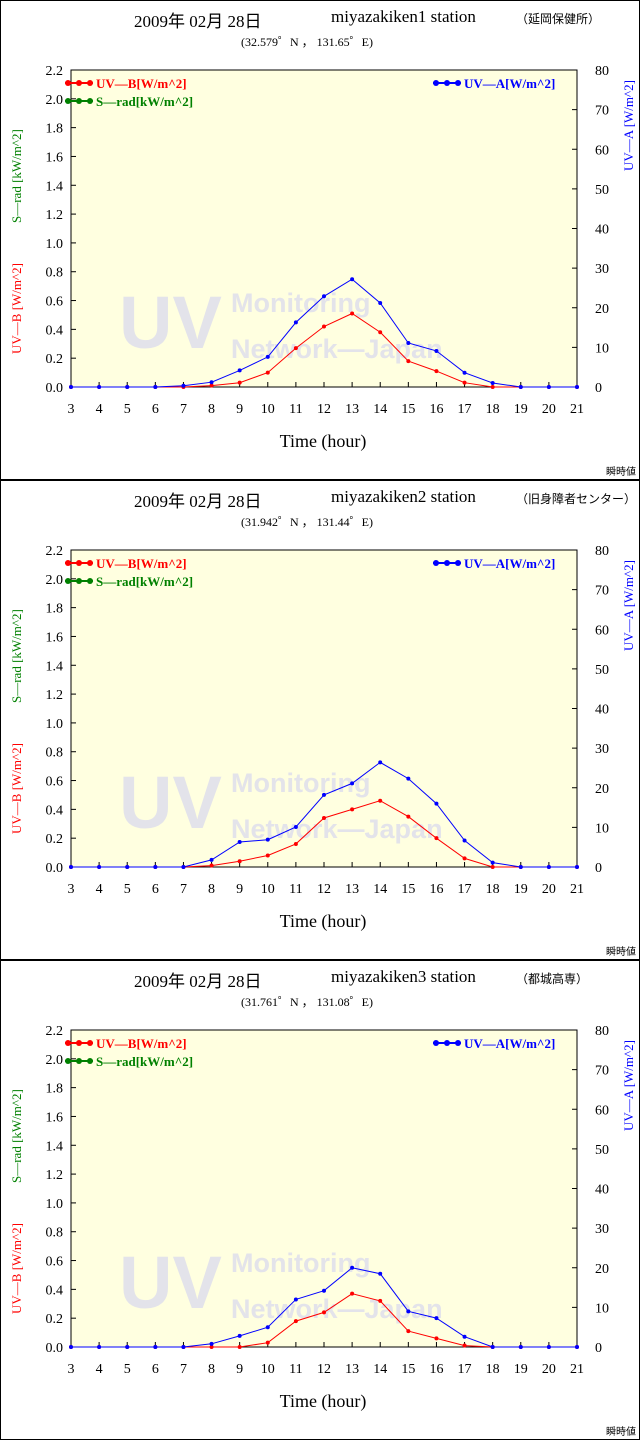 The width and height of the screenshot is (640, 1440). I want to click on chart-station-name: miyazakiken3 station, so click(403, 976).